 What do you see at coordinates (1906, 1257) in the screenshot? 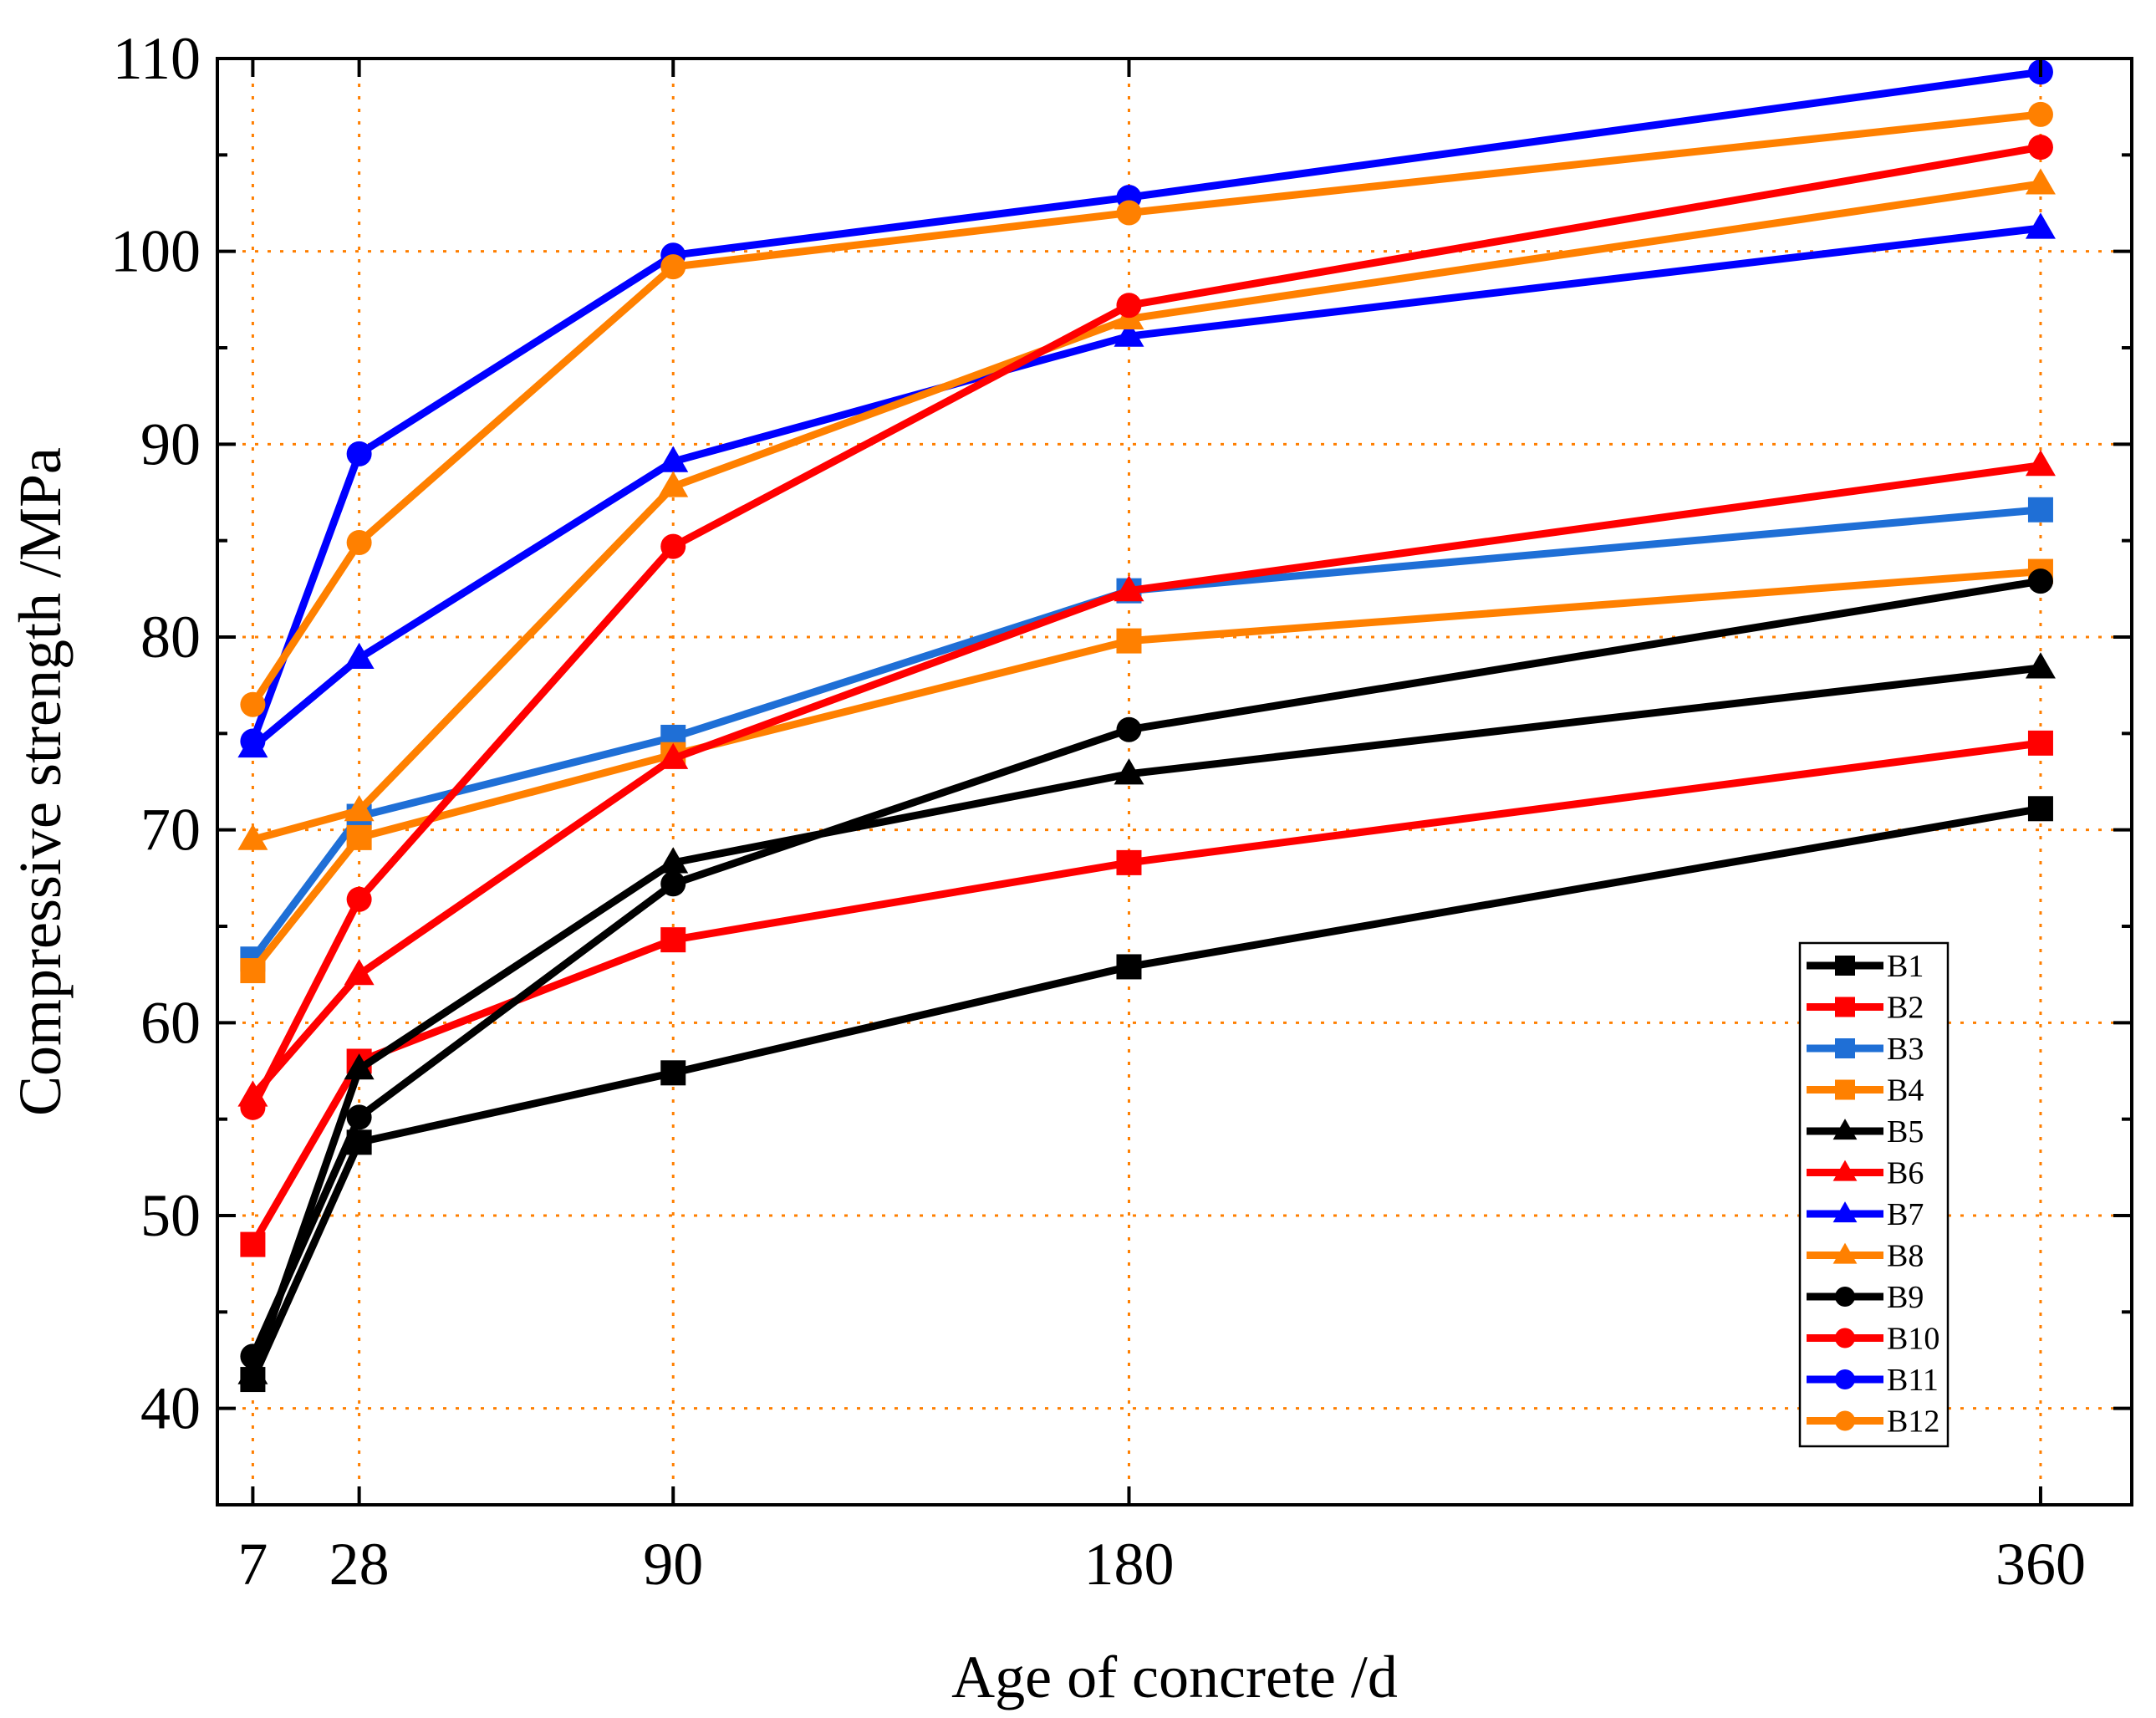
I see `legend-label: B8` at bounding box center [1906, 1257].